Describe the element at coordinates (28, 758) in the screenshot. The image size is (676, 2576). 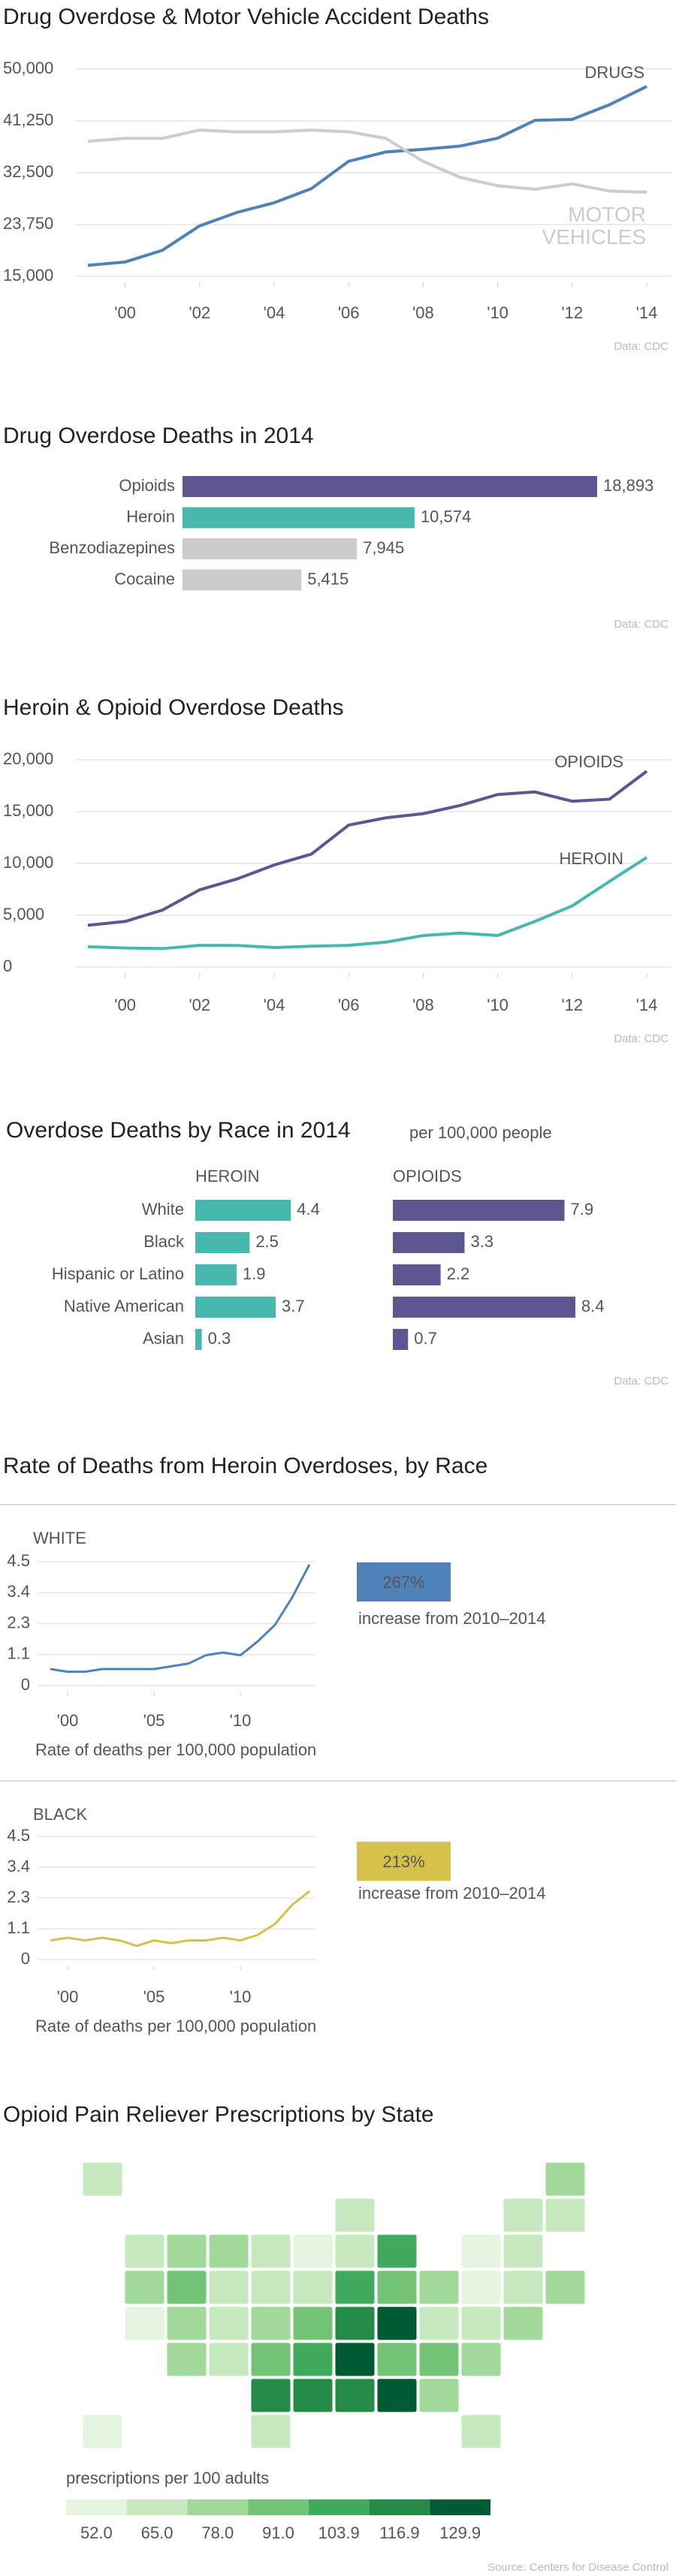
I see `y-tick-label: 20,000` at that location.